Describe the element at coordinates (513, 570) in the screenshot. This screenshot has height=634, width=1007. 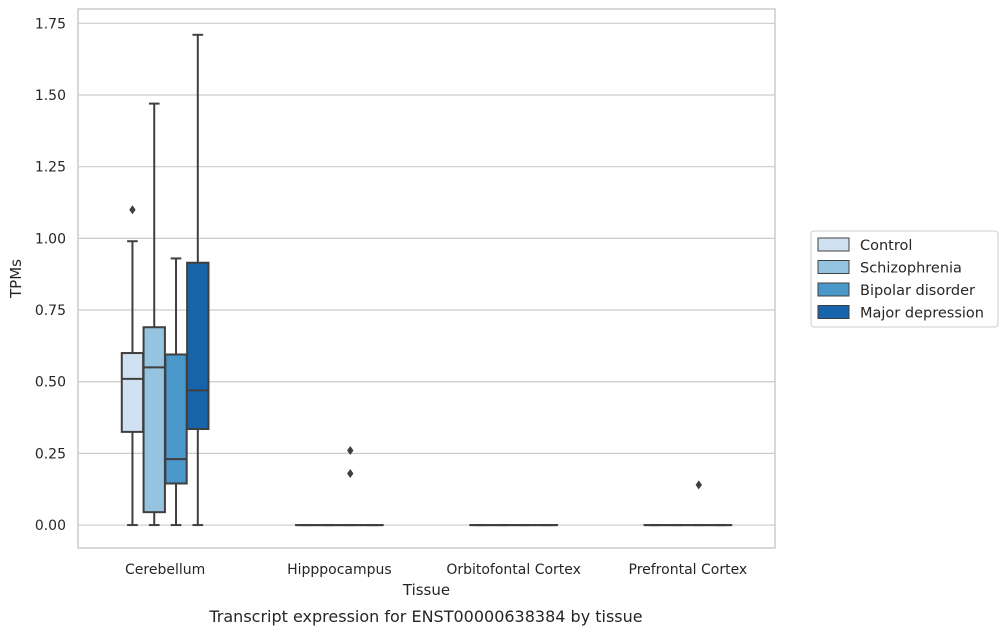
I see `x-tick-label: Orbitofontal Cortex` at that location.